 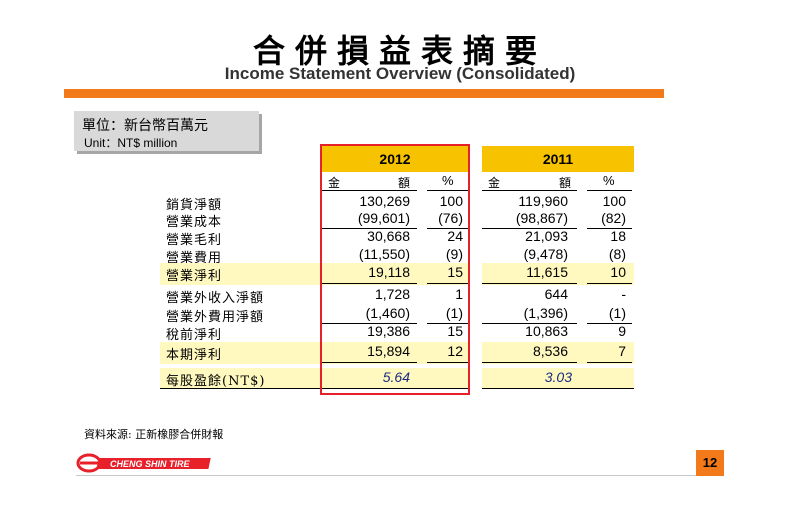 What do you see at coordinates (384, 201) in the screenshot?
I see `value-2012: 130,269` at bounding box center [384, 201].